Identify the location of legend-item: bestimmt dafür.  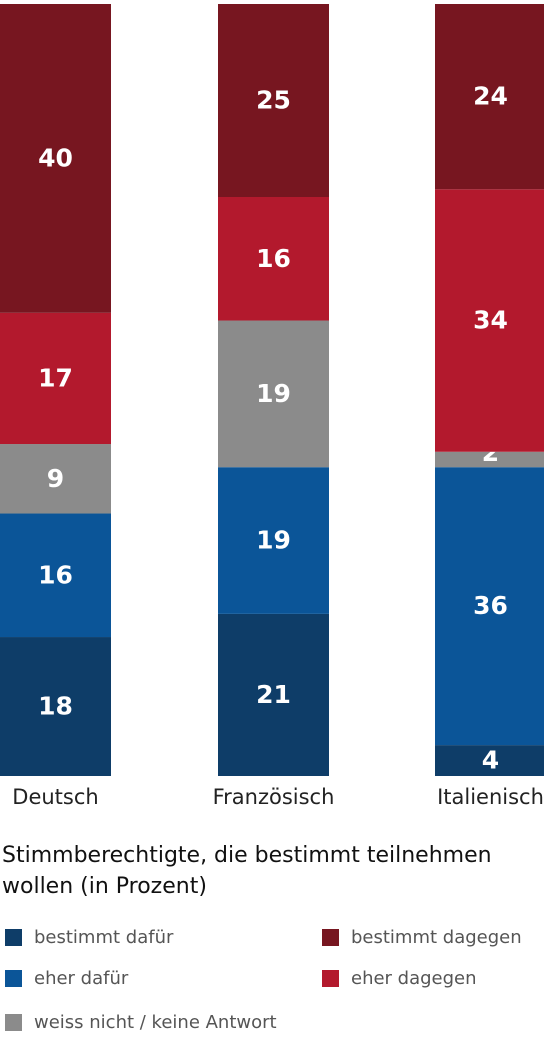
(89, 937).